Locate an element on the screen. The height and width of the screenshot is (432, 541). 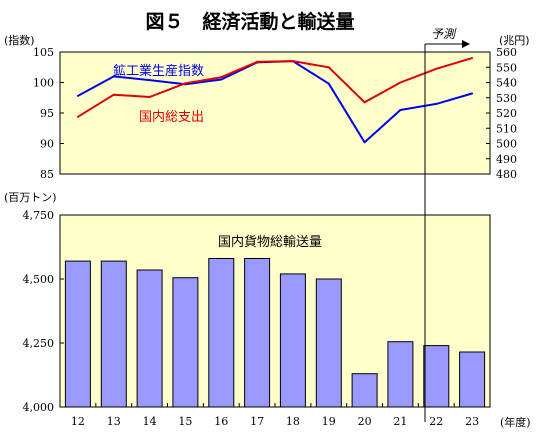
x-axis-unit: (年度) is located at coordinates (515, 422).